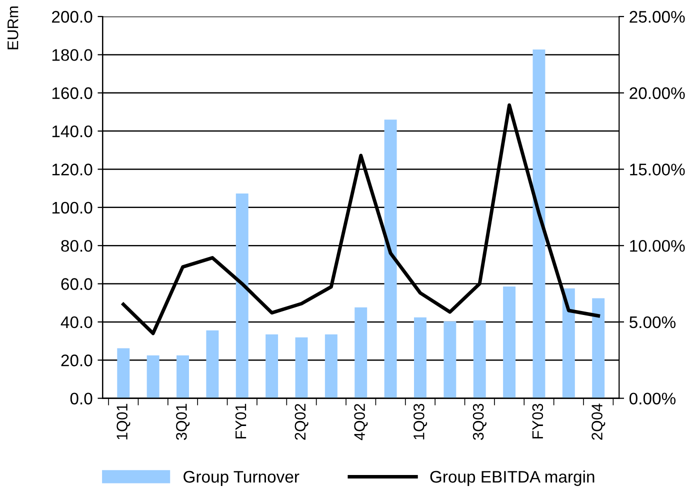 The height and width of the screenshot is (501, 698). What do you see at coordinates (479, 422) in the screenshot?
I see `x-tick-label: 3Q03` at bounding box center [479, 422].